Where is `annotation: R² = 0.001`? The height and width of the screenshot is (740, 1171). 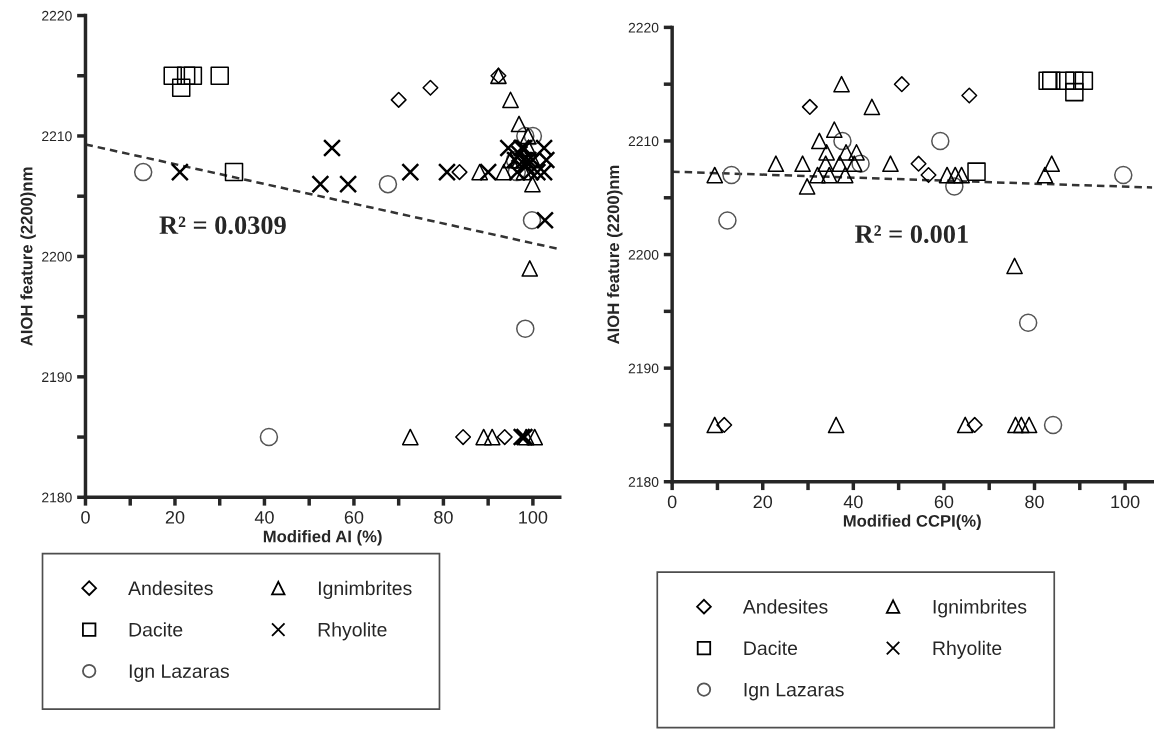
annotation: R² = 0.001 is located at coordinates (911, 234).